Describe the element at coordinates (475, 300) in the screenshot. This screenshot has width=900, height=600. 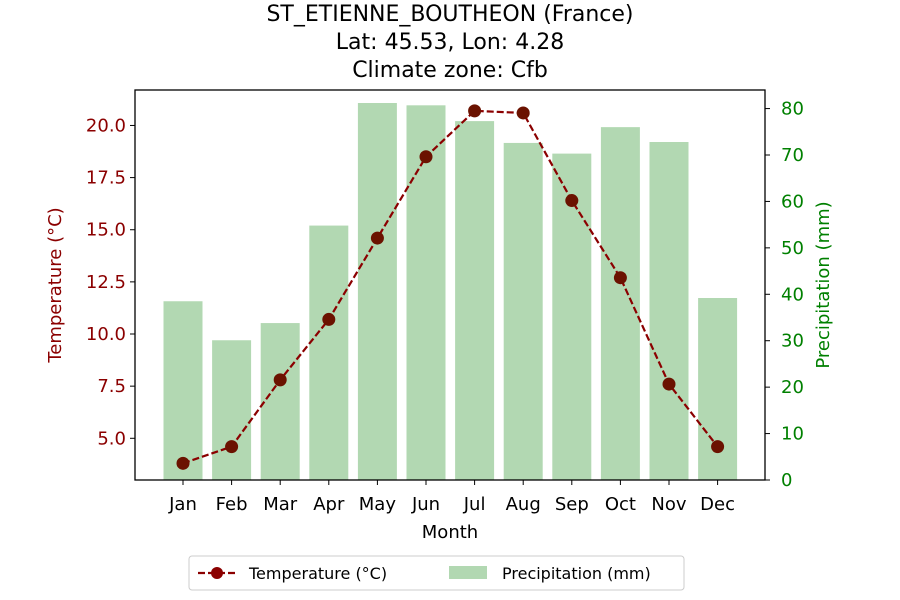
I see `precip-bar-jul` at that location.